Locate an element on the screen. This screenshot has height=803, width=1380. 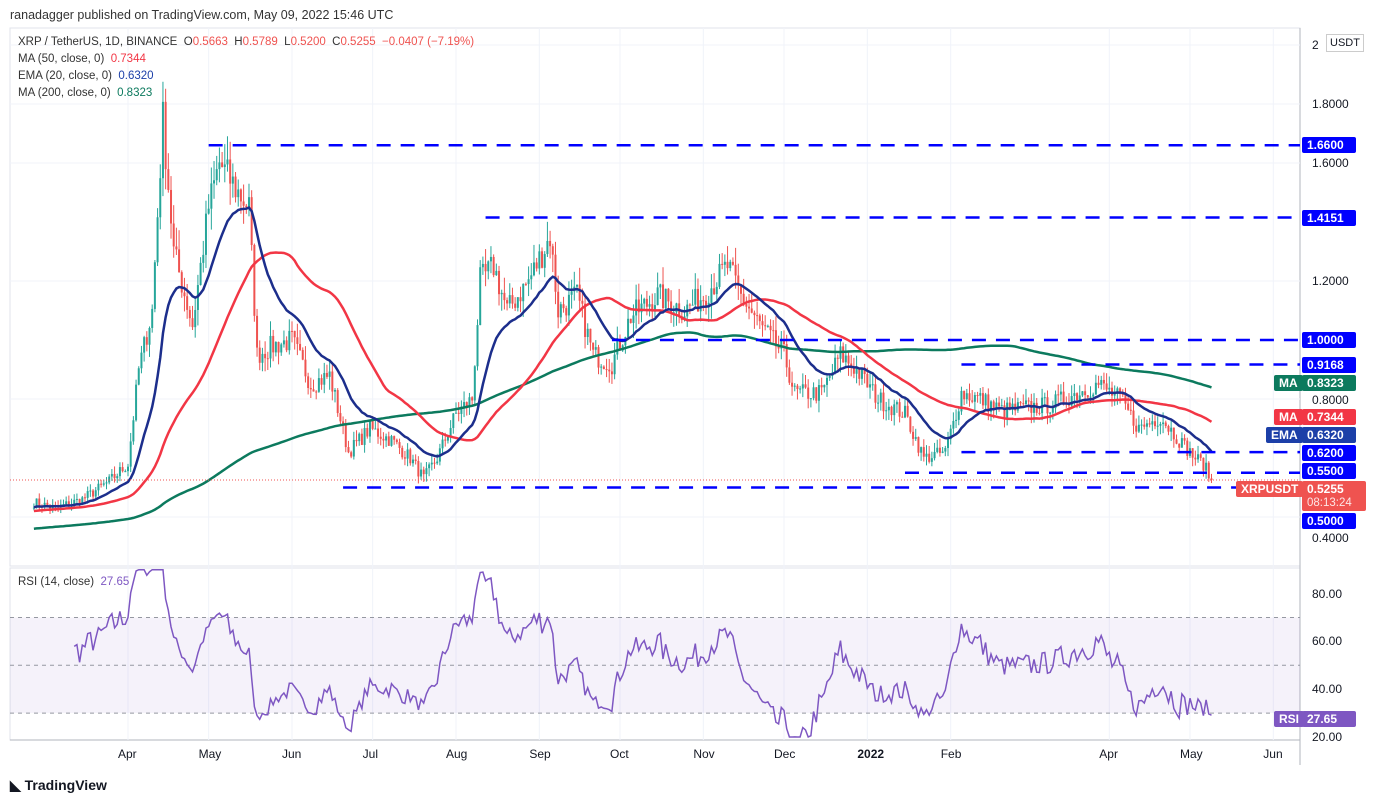
price-tick-label: 0.4000 is located at coordinates (1330, 538).